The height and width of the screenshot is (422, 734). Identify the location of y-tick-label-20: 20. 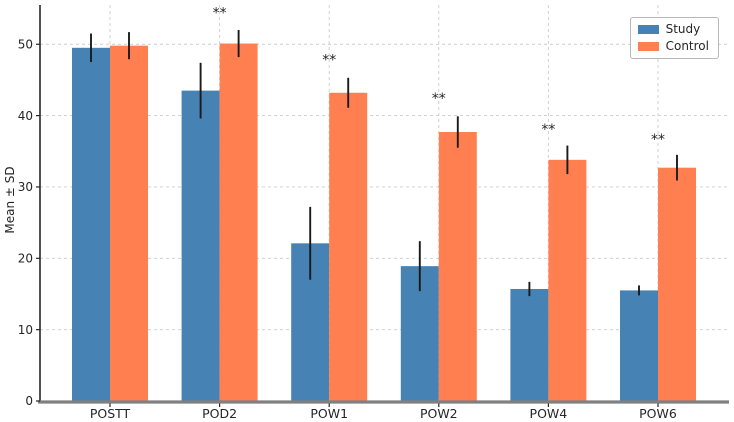
(25, 258).